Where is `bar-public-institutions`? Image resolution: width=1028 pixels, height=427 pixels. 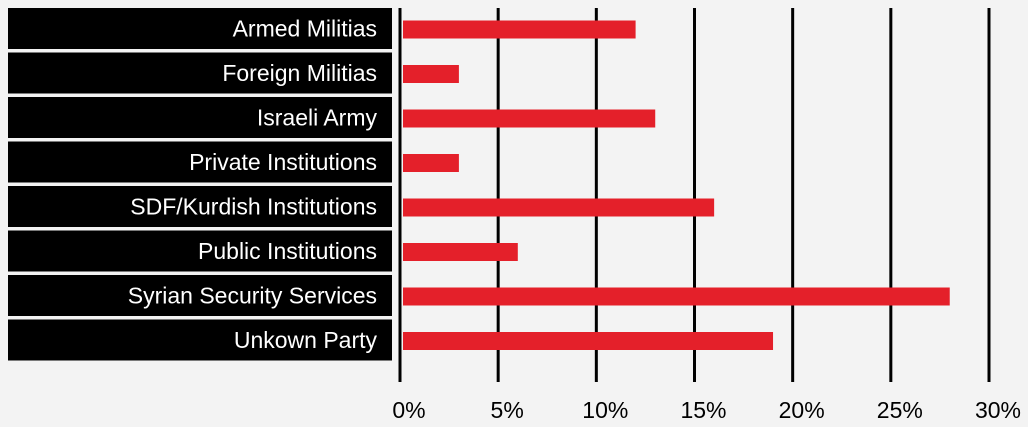 bar-public-institutions is located at coordinates (460, 252).